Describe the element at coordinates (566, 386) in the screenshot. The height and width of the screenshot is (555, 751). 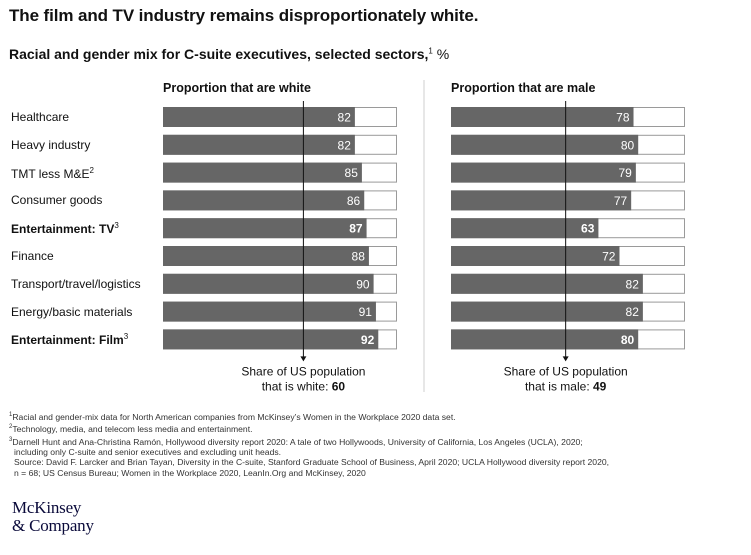
I see `reference-label-value: that is male: 49` at that location.